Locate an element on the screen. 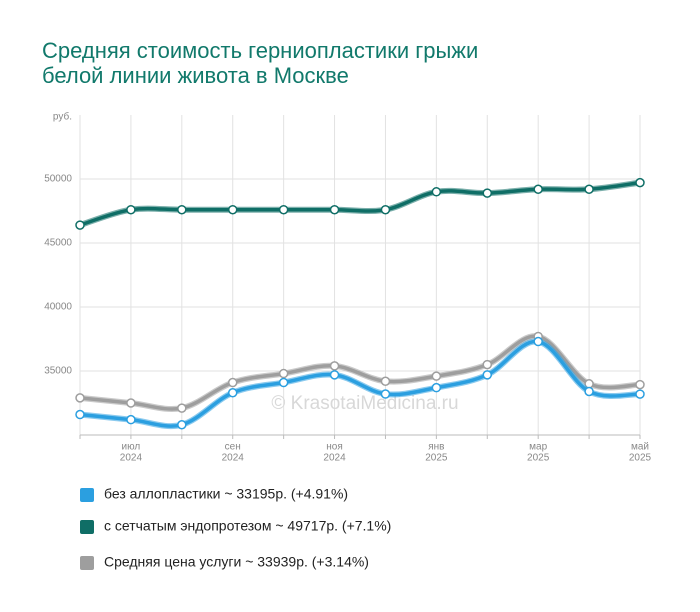 This screenshot has height=612, width=700. y-tick-label: 35000 is located at coordinates (58, 371).